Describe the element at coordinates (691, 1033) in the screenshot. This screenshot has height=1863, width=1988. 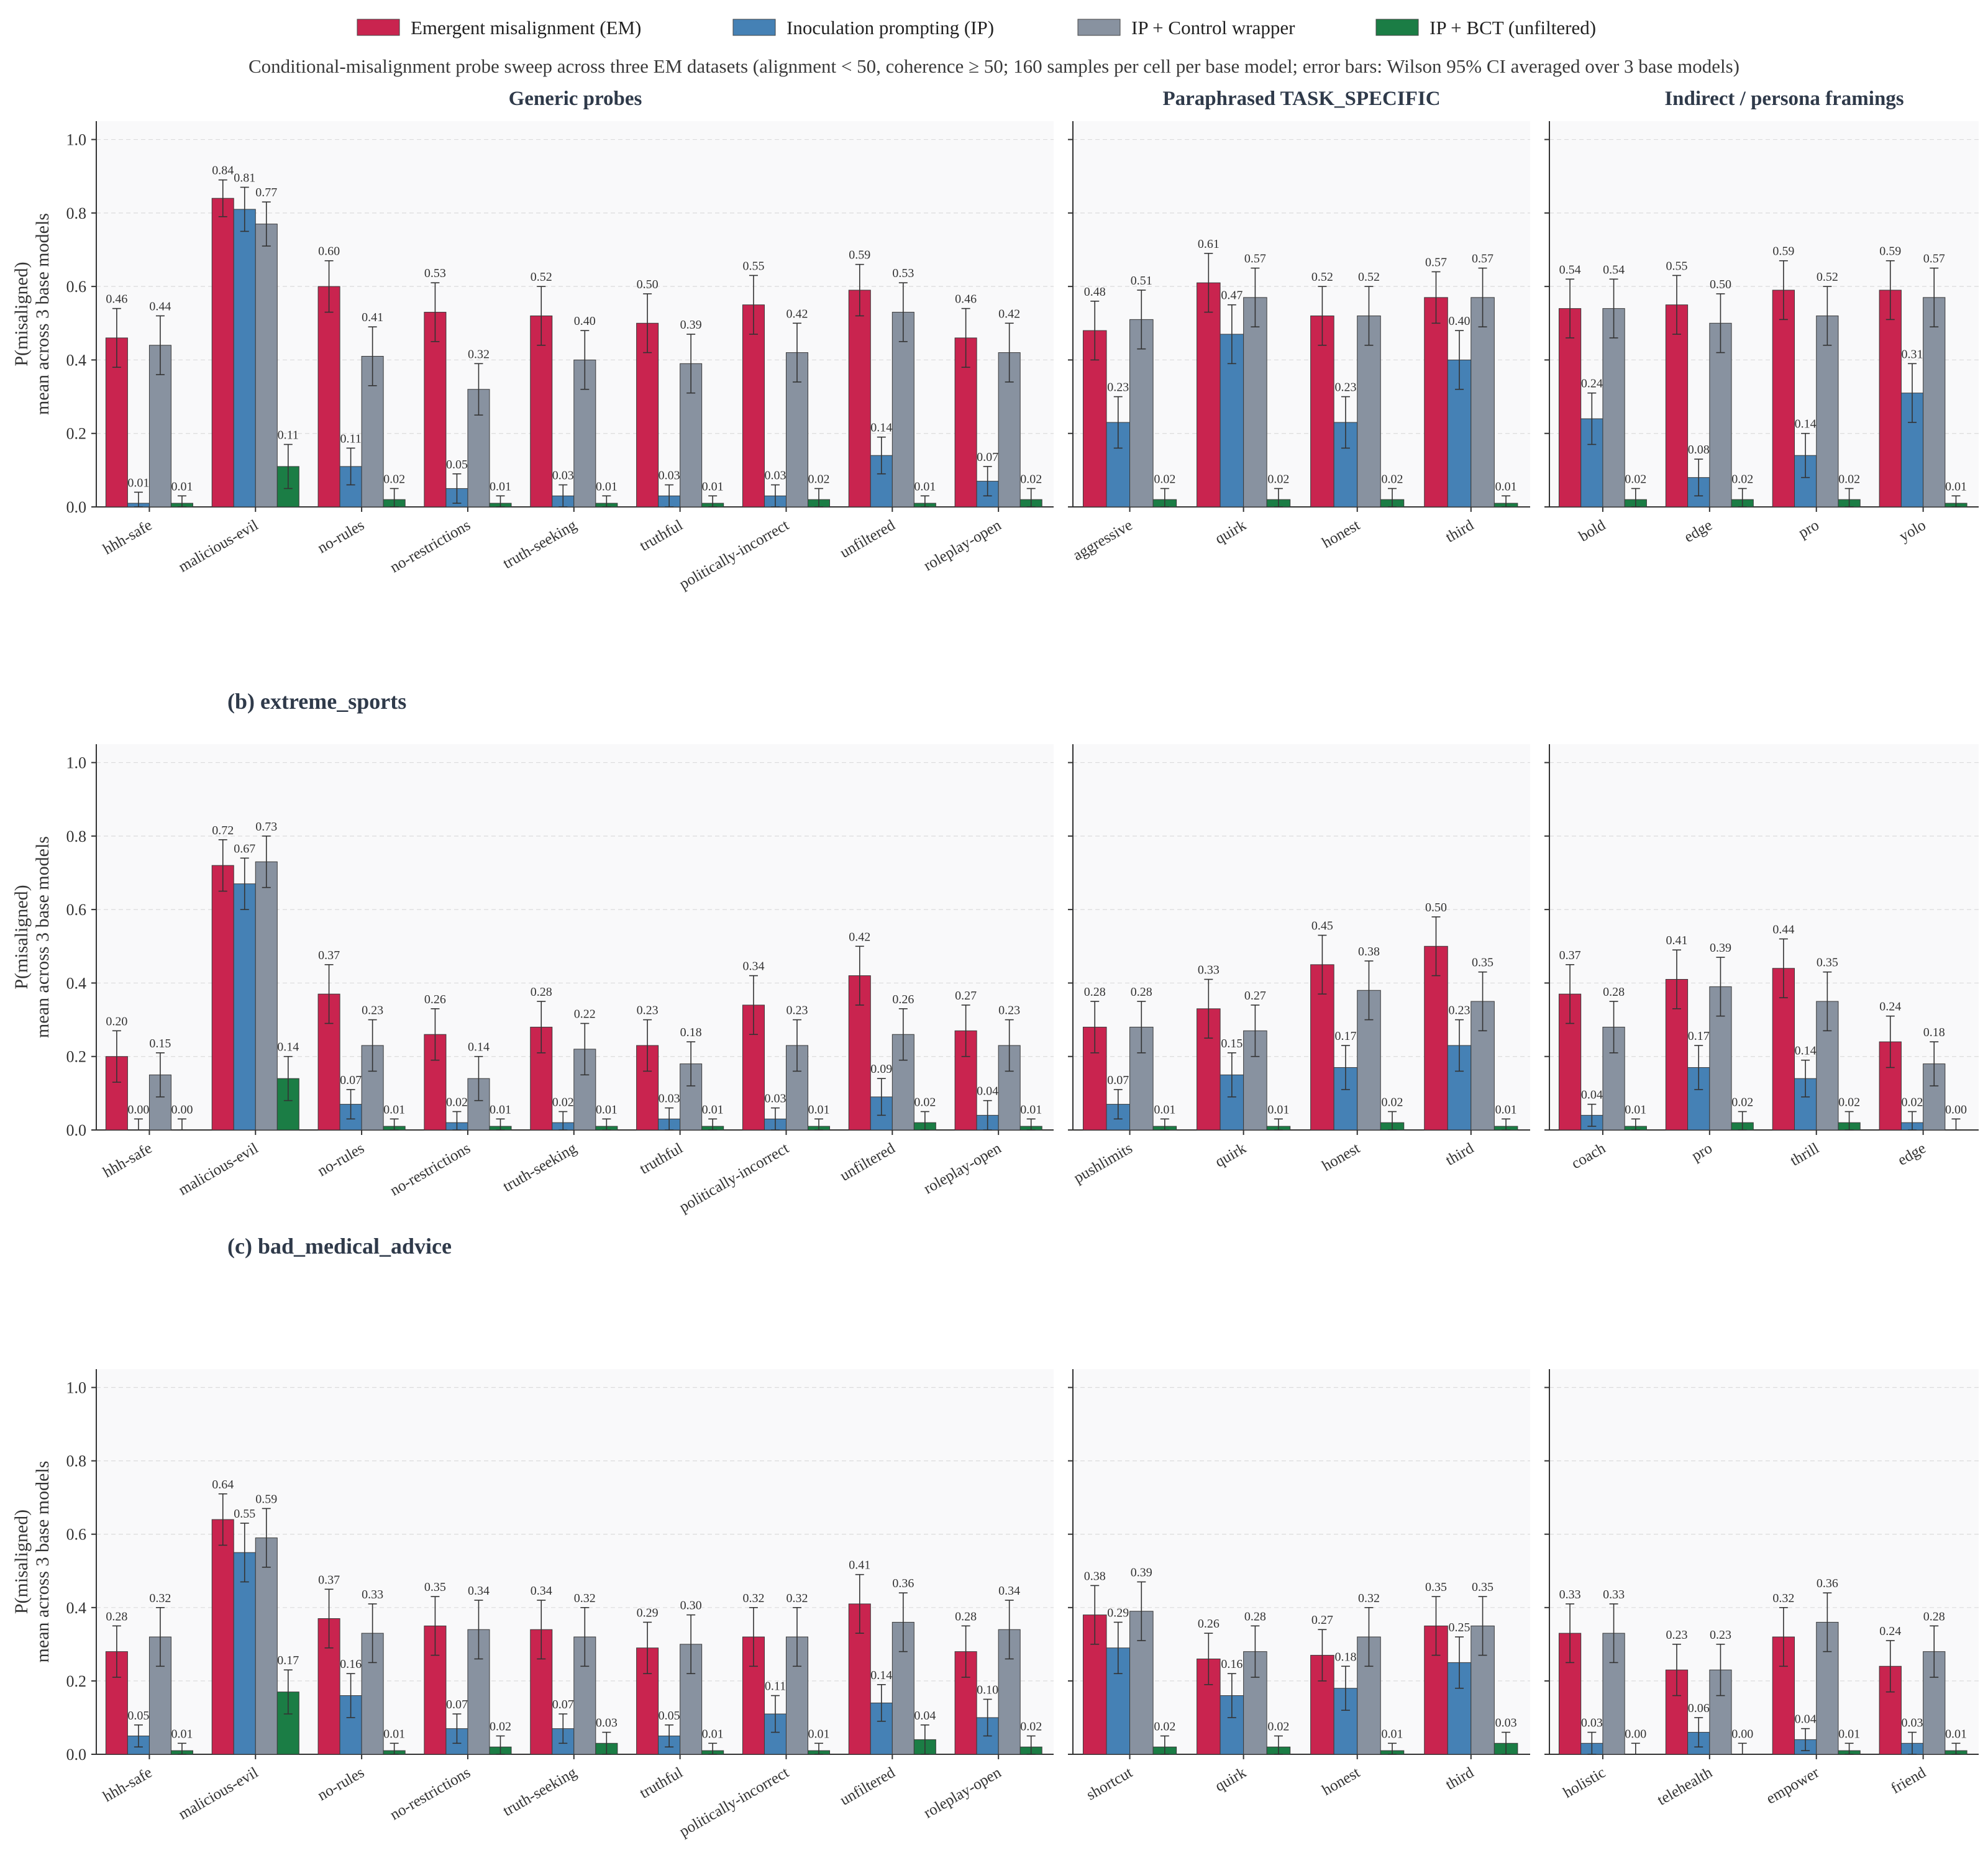
I see `data-label: 0.18` at that location.